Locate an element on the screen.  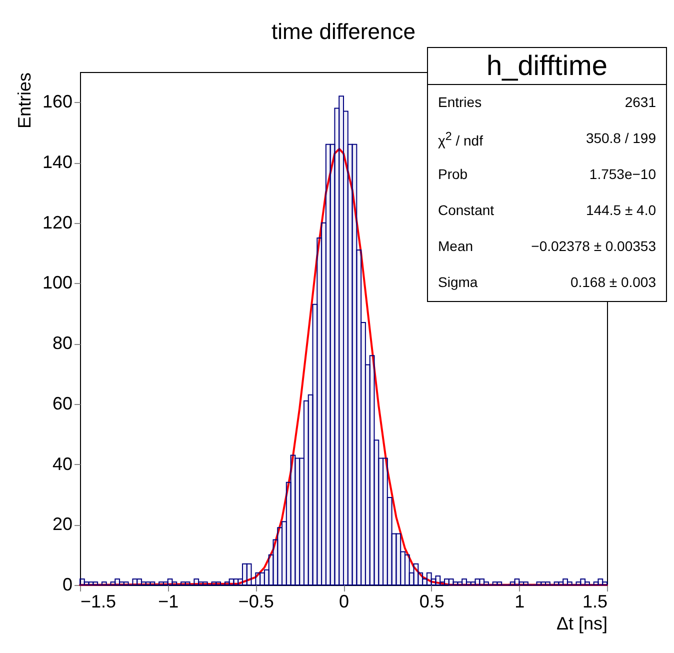
annotation: Sigma is located at coordinates (458, 283).